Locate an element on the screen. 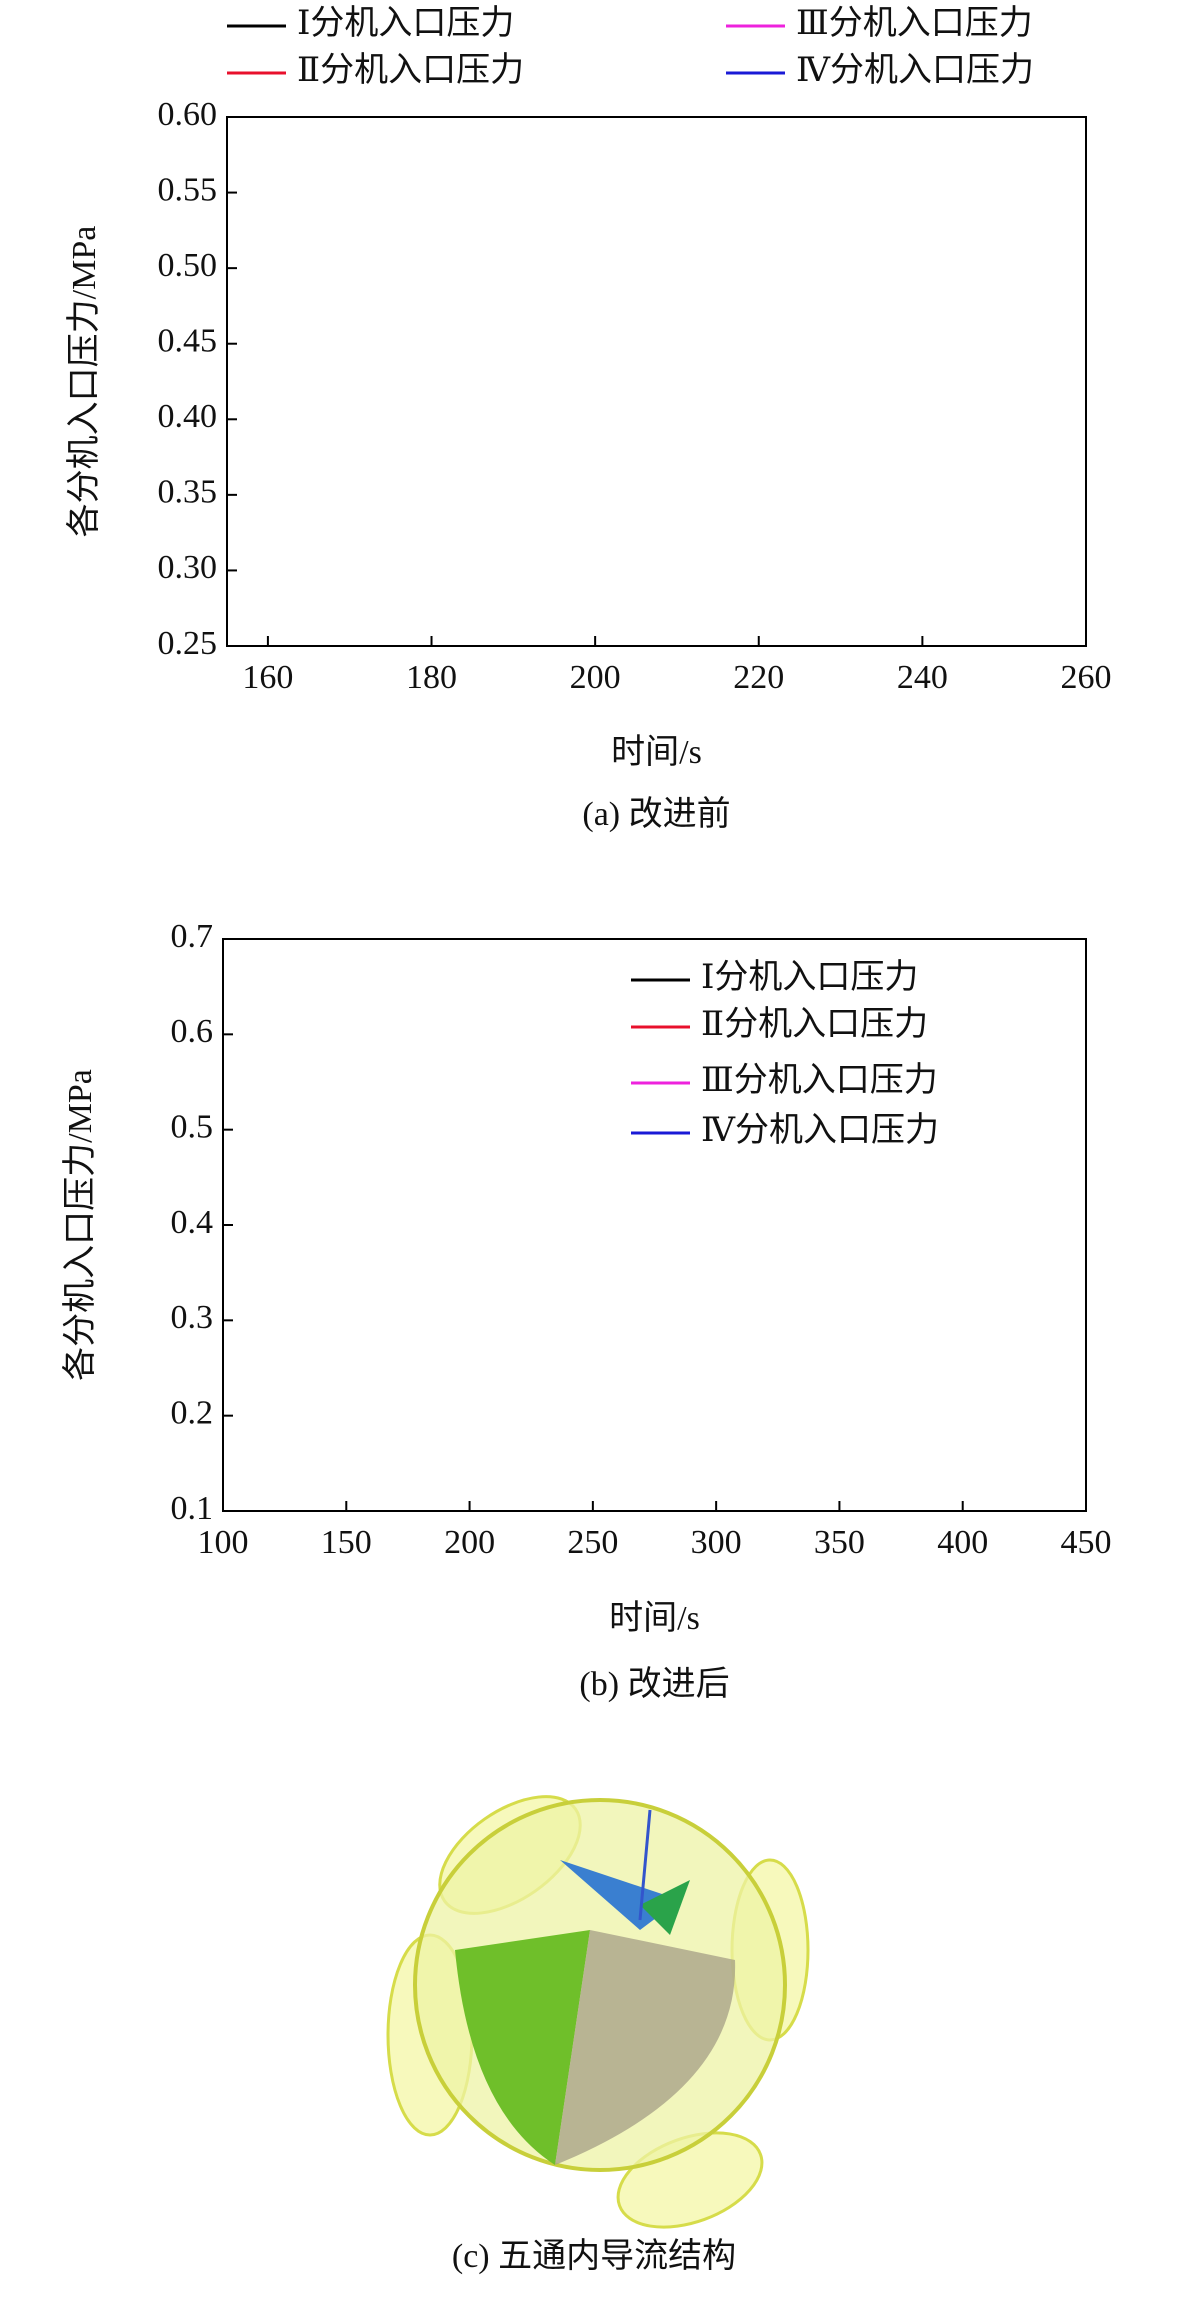 Image resolution: width=1181 pixels, height=2299 pixels. model-render is located at coordinates (598, 2012).